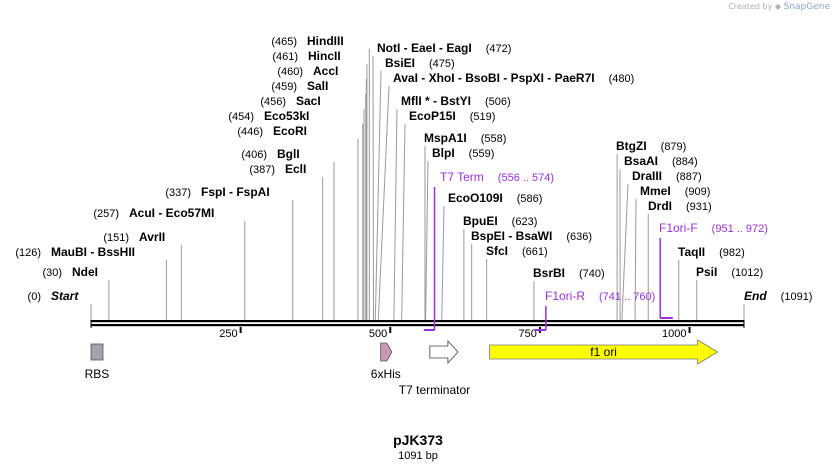 This screenshot has height=471, width=836. I want to click on site-pos-psii: (1012), so click(747, 273).